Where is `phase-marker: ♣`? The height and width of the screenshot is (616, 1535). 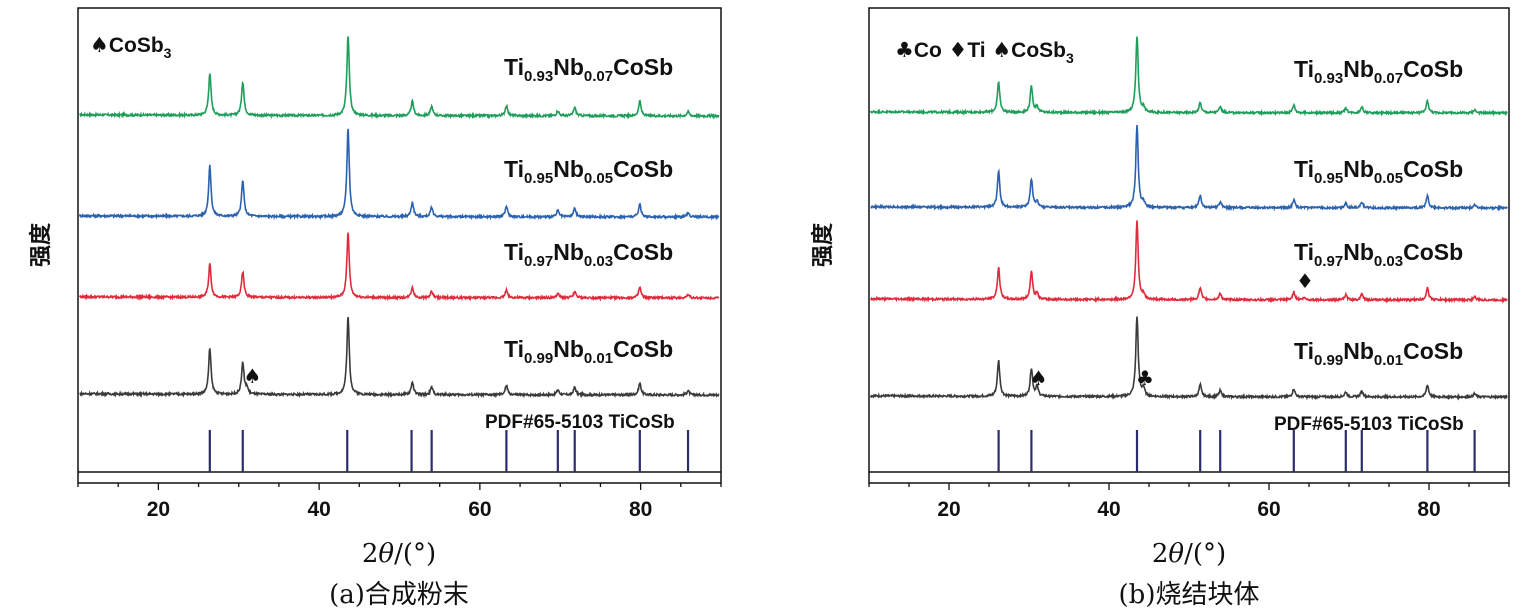
phase-marker: ♣ is located at coordinates (1145, 378).